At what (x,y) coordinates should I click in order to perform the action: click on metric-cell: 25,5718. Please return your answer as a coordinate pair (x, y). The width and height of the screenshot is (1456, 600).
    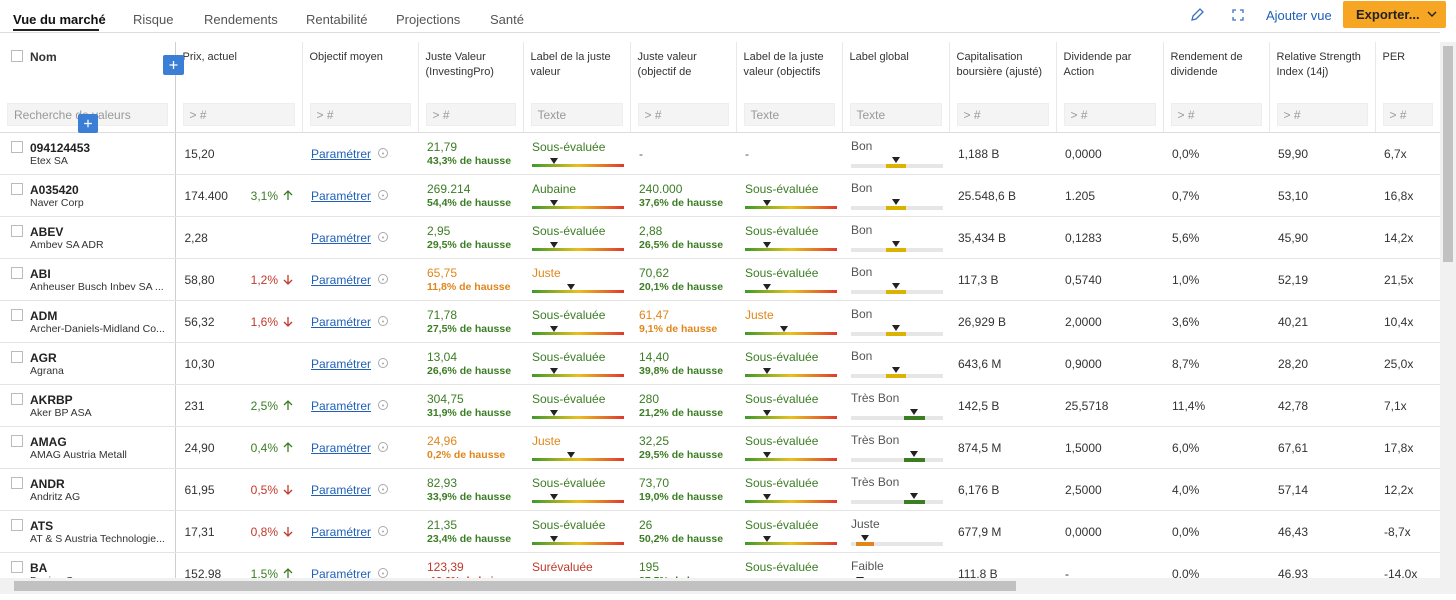
    Looking at the image, I should click on (1109, 405).